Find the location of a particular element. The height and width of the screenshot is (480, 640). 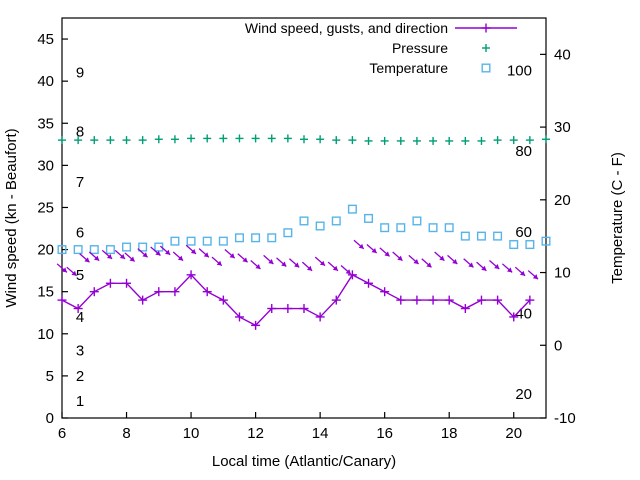

fahrenheit-label: 40 is located at coordinates (523, 313).